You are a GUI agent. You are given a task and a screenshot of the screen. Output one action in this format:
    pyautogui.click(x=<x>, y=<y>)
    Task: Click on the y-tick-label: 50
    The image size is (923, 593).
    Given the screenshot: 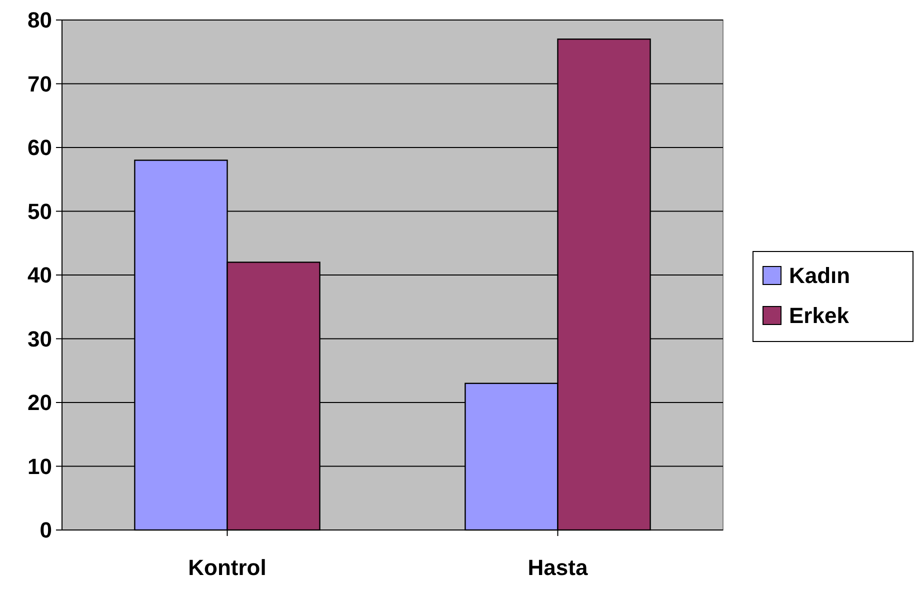 What is the action you would take?
    pyautogui.click(x=40, y=211)
    